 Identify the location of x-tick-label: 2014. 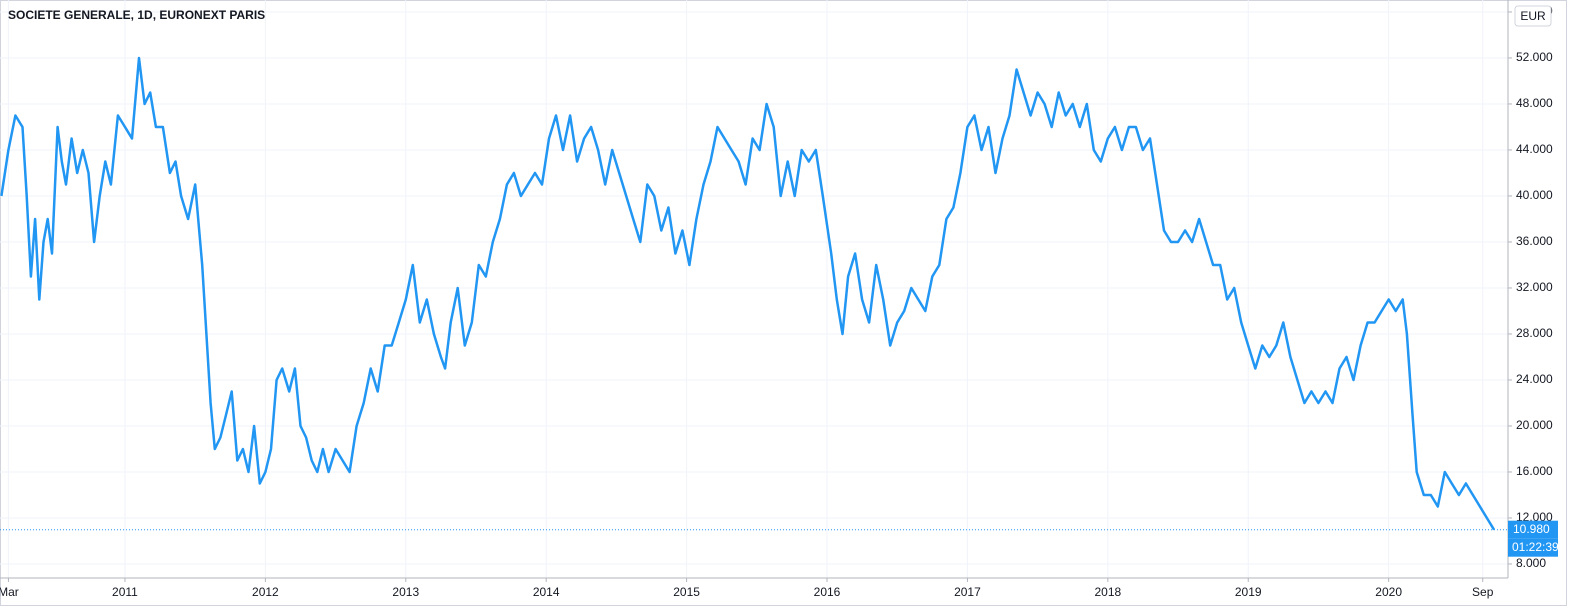
(546, 592).